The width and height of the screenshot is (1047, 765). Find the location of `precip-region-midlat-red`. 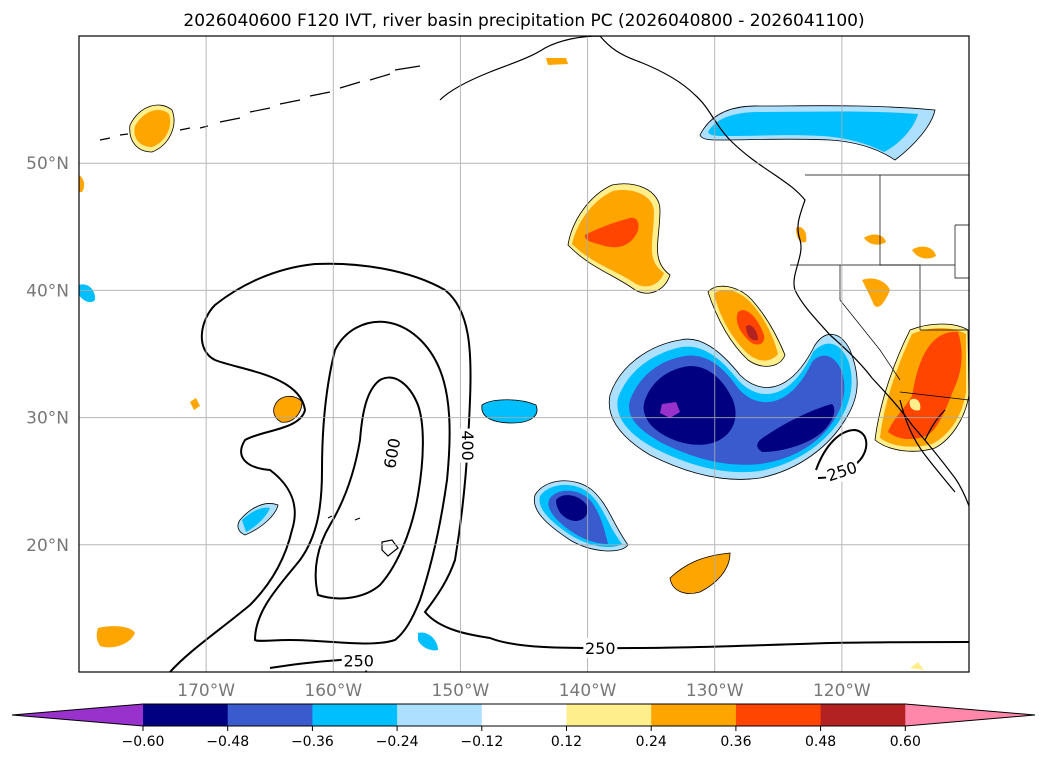

precip-region-midlat-red is located at coordinates (611, 232).